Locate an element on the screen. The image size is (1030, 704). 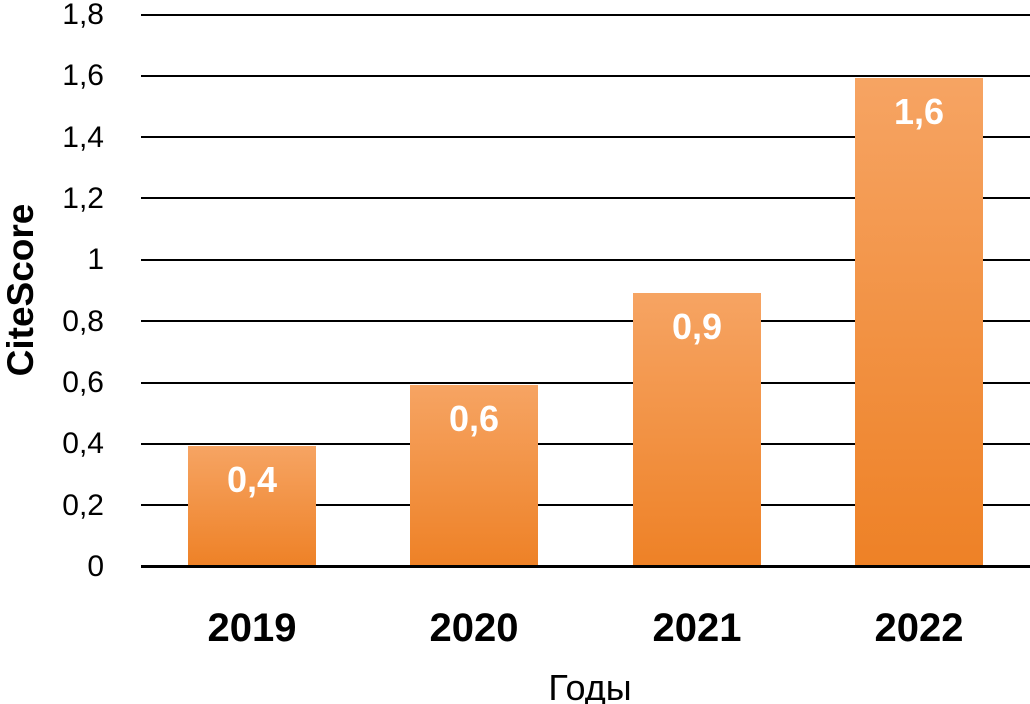
y-tick-label: 0 is located at coordinates (95, 566).